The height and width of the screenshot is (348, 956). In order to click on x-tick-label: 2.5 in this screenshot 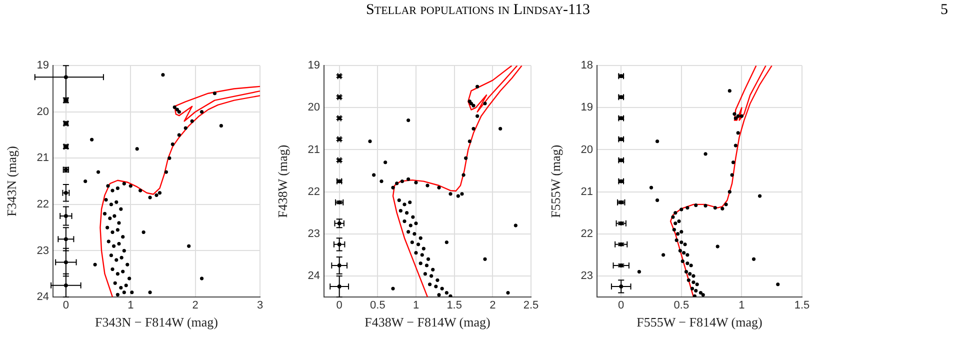, I will do `click(531, 306)`.